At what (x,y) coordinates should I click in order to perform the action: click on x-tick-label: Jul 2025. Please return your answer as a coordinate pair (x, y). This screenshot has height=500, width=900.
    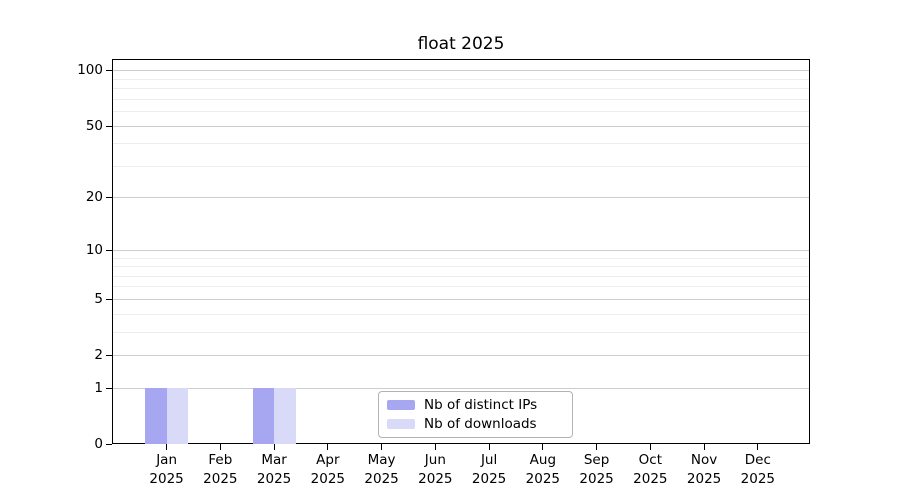
    Looking at the image, I should click on (489, 469).